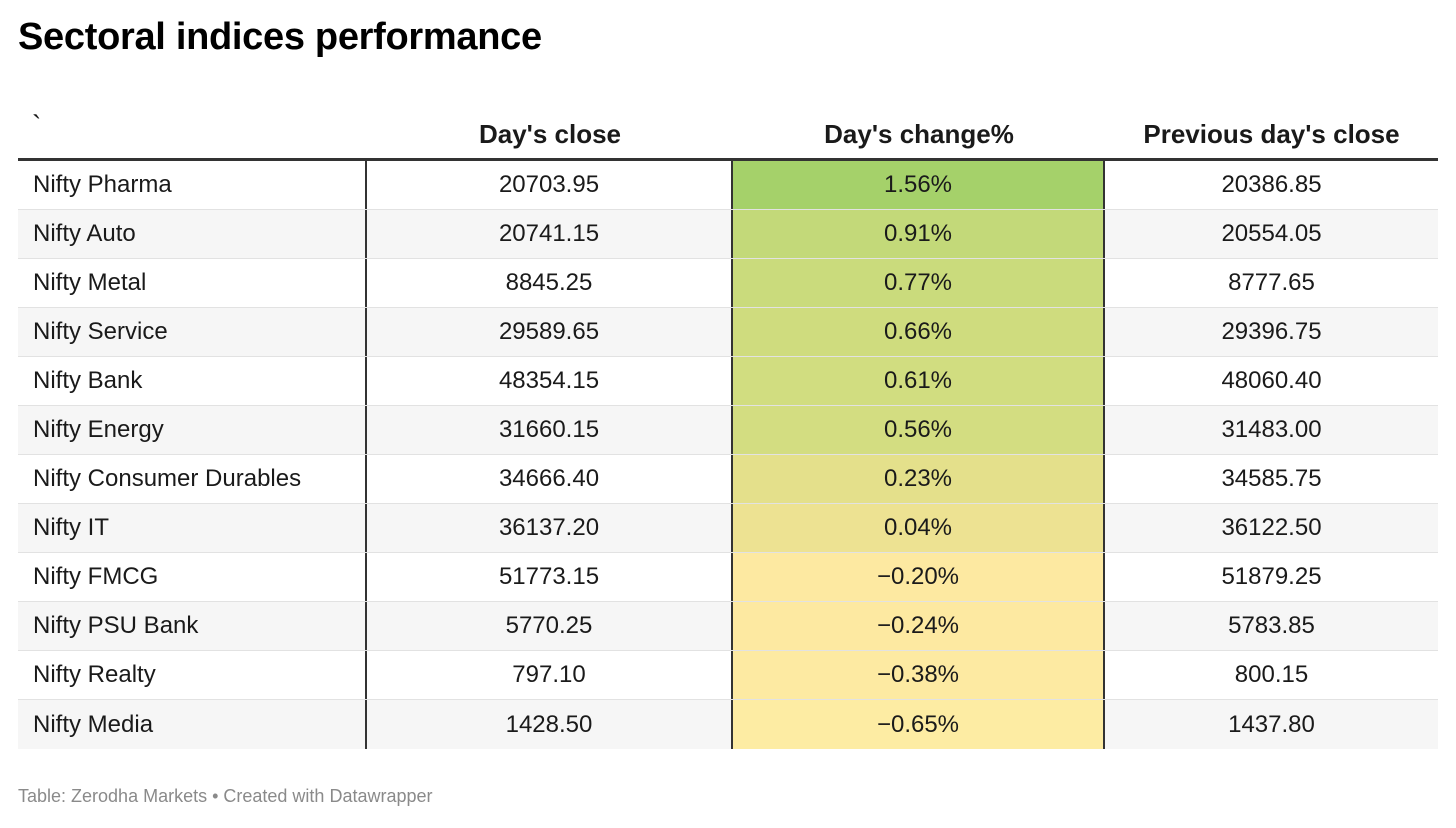 The width and height of the screenshot is (1456, 828). I want to click on cell-index-name: Nifty PSU Bank, so click(192, 626).